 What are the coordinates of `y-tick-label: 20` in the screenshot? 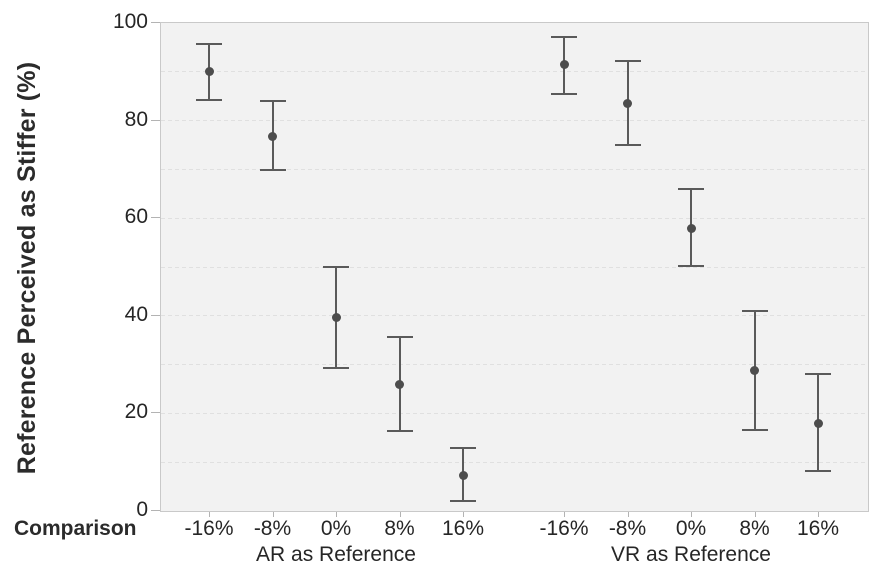 It's located at (136, 412).